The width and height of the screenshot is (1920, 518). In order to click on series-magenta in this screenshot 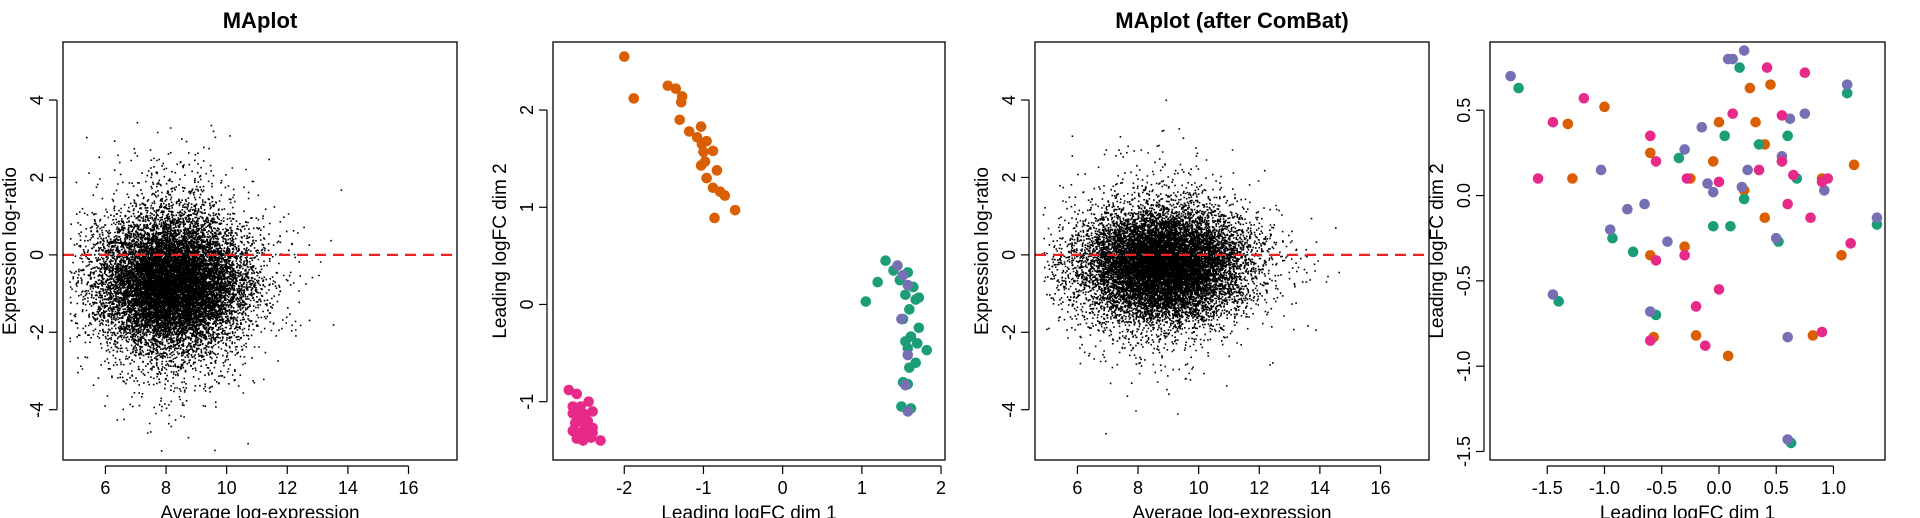, I will do `click(584, 415)`.